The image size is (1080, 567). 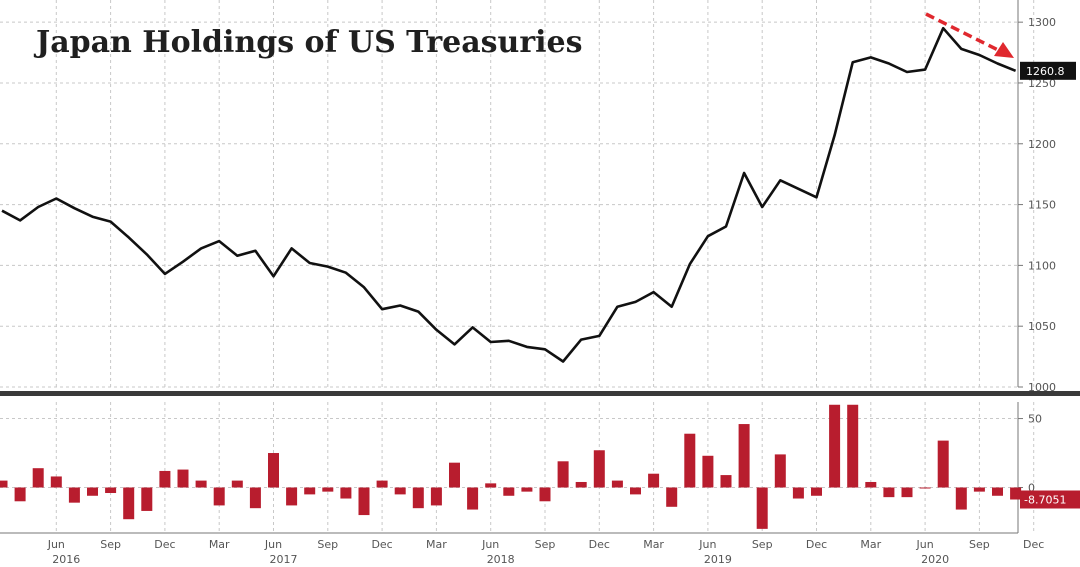 I want to click on last-value-tag-sub, so click(x=1050, y=499).